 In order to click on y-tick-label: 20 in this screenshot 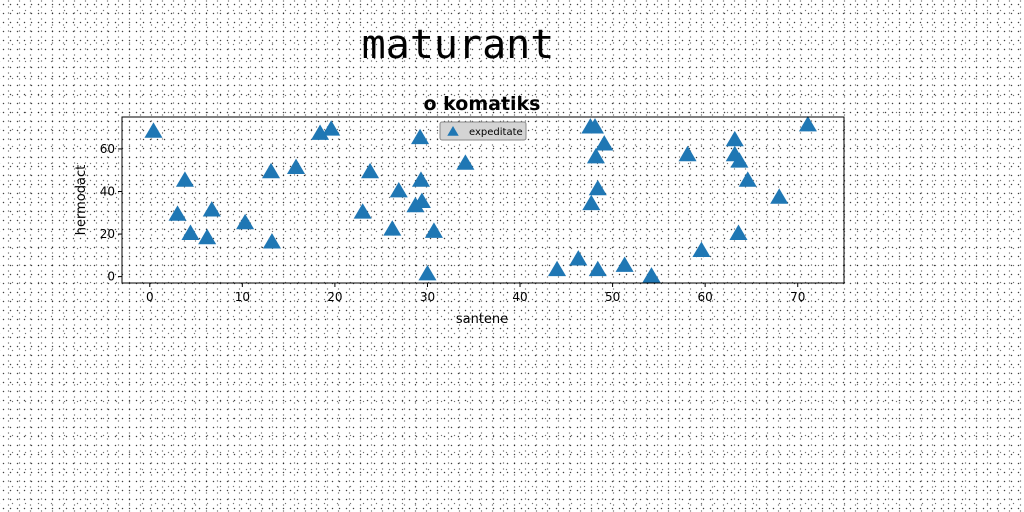, I will do `click(107, 234)`.